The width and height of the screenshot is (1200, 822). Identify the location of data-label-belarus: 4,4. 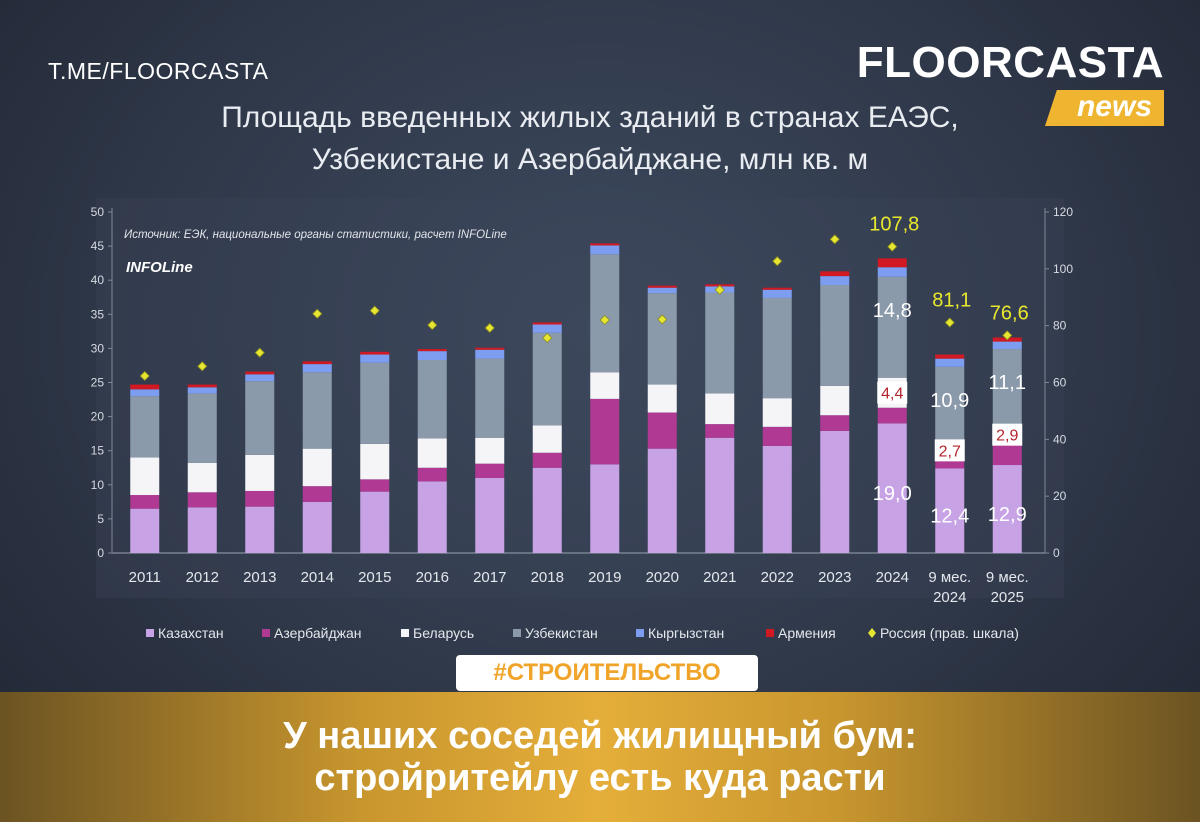
(892, 394).